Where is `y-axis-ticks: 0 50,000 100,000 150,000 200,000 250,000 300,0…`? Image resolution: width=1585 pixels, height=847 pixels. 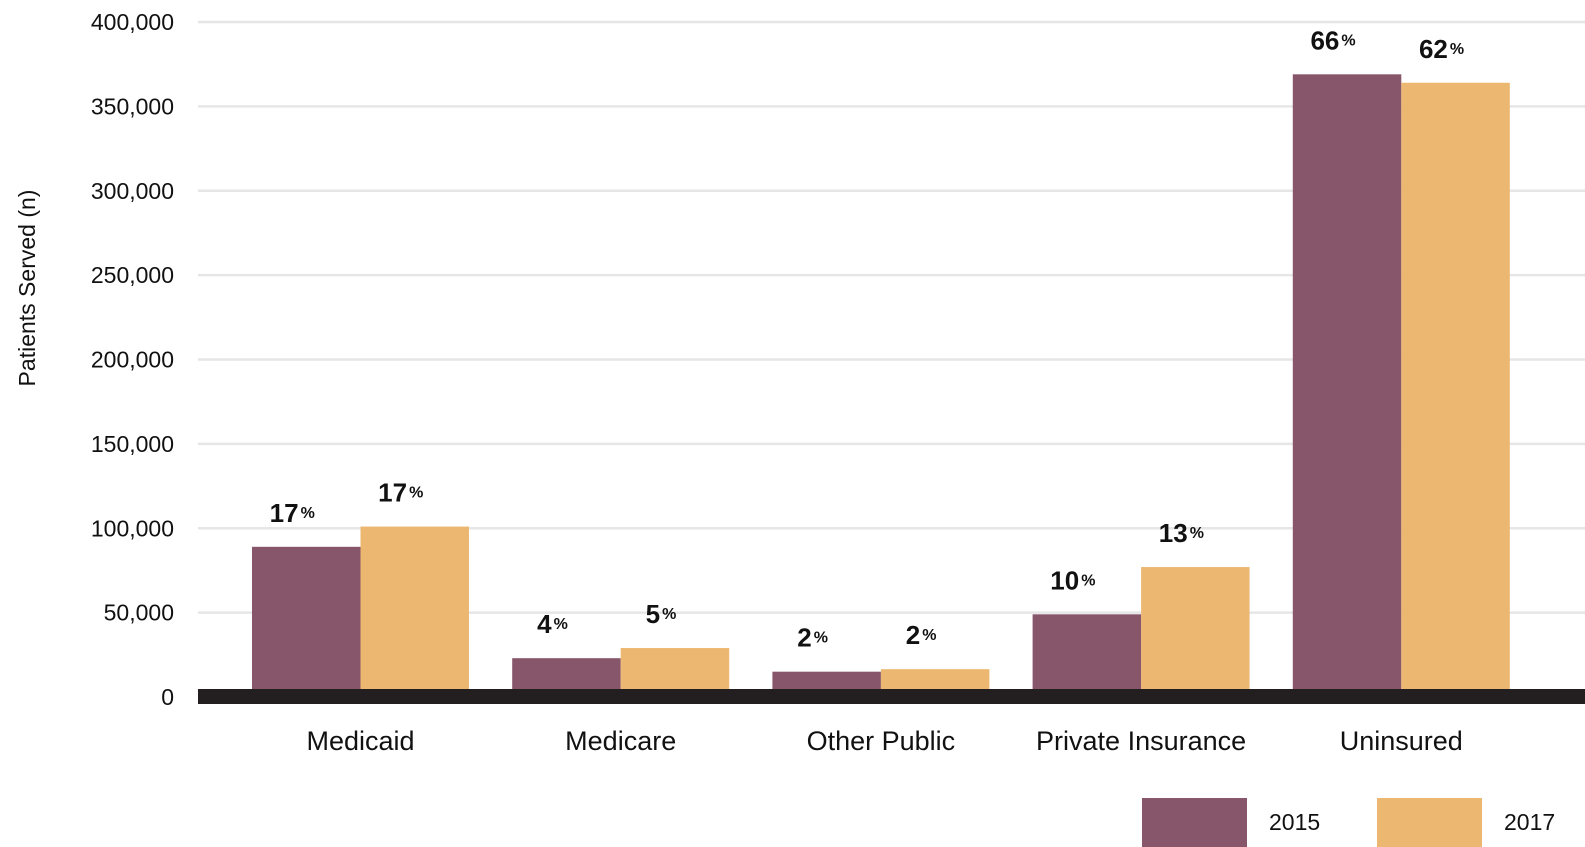 y-axis-ticks: 0 50,000 100,000 150,000 200,000 250,000 300,0… is located at coordinates (132, 359).